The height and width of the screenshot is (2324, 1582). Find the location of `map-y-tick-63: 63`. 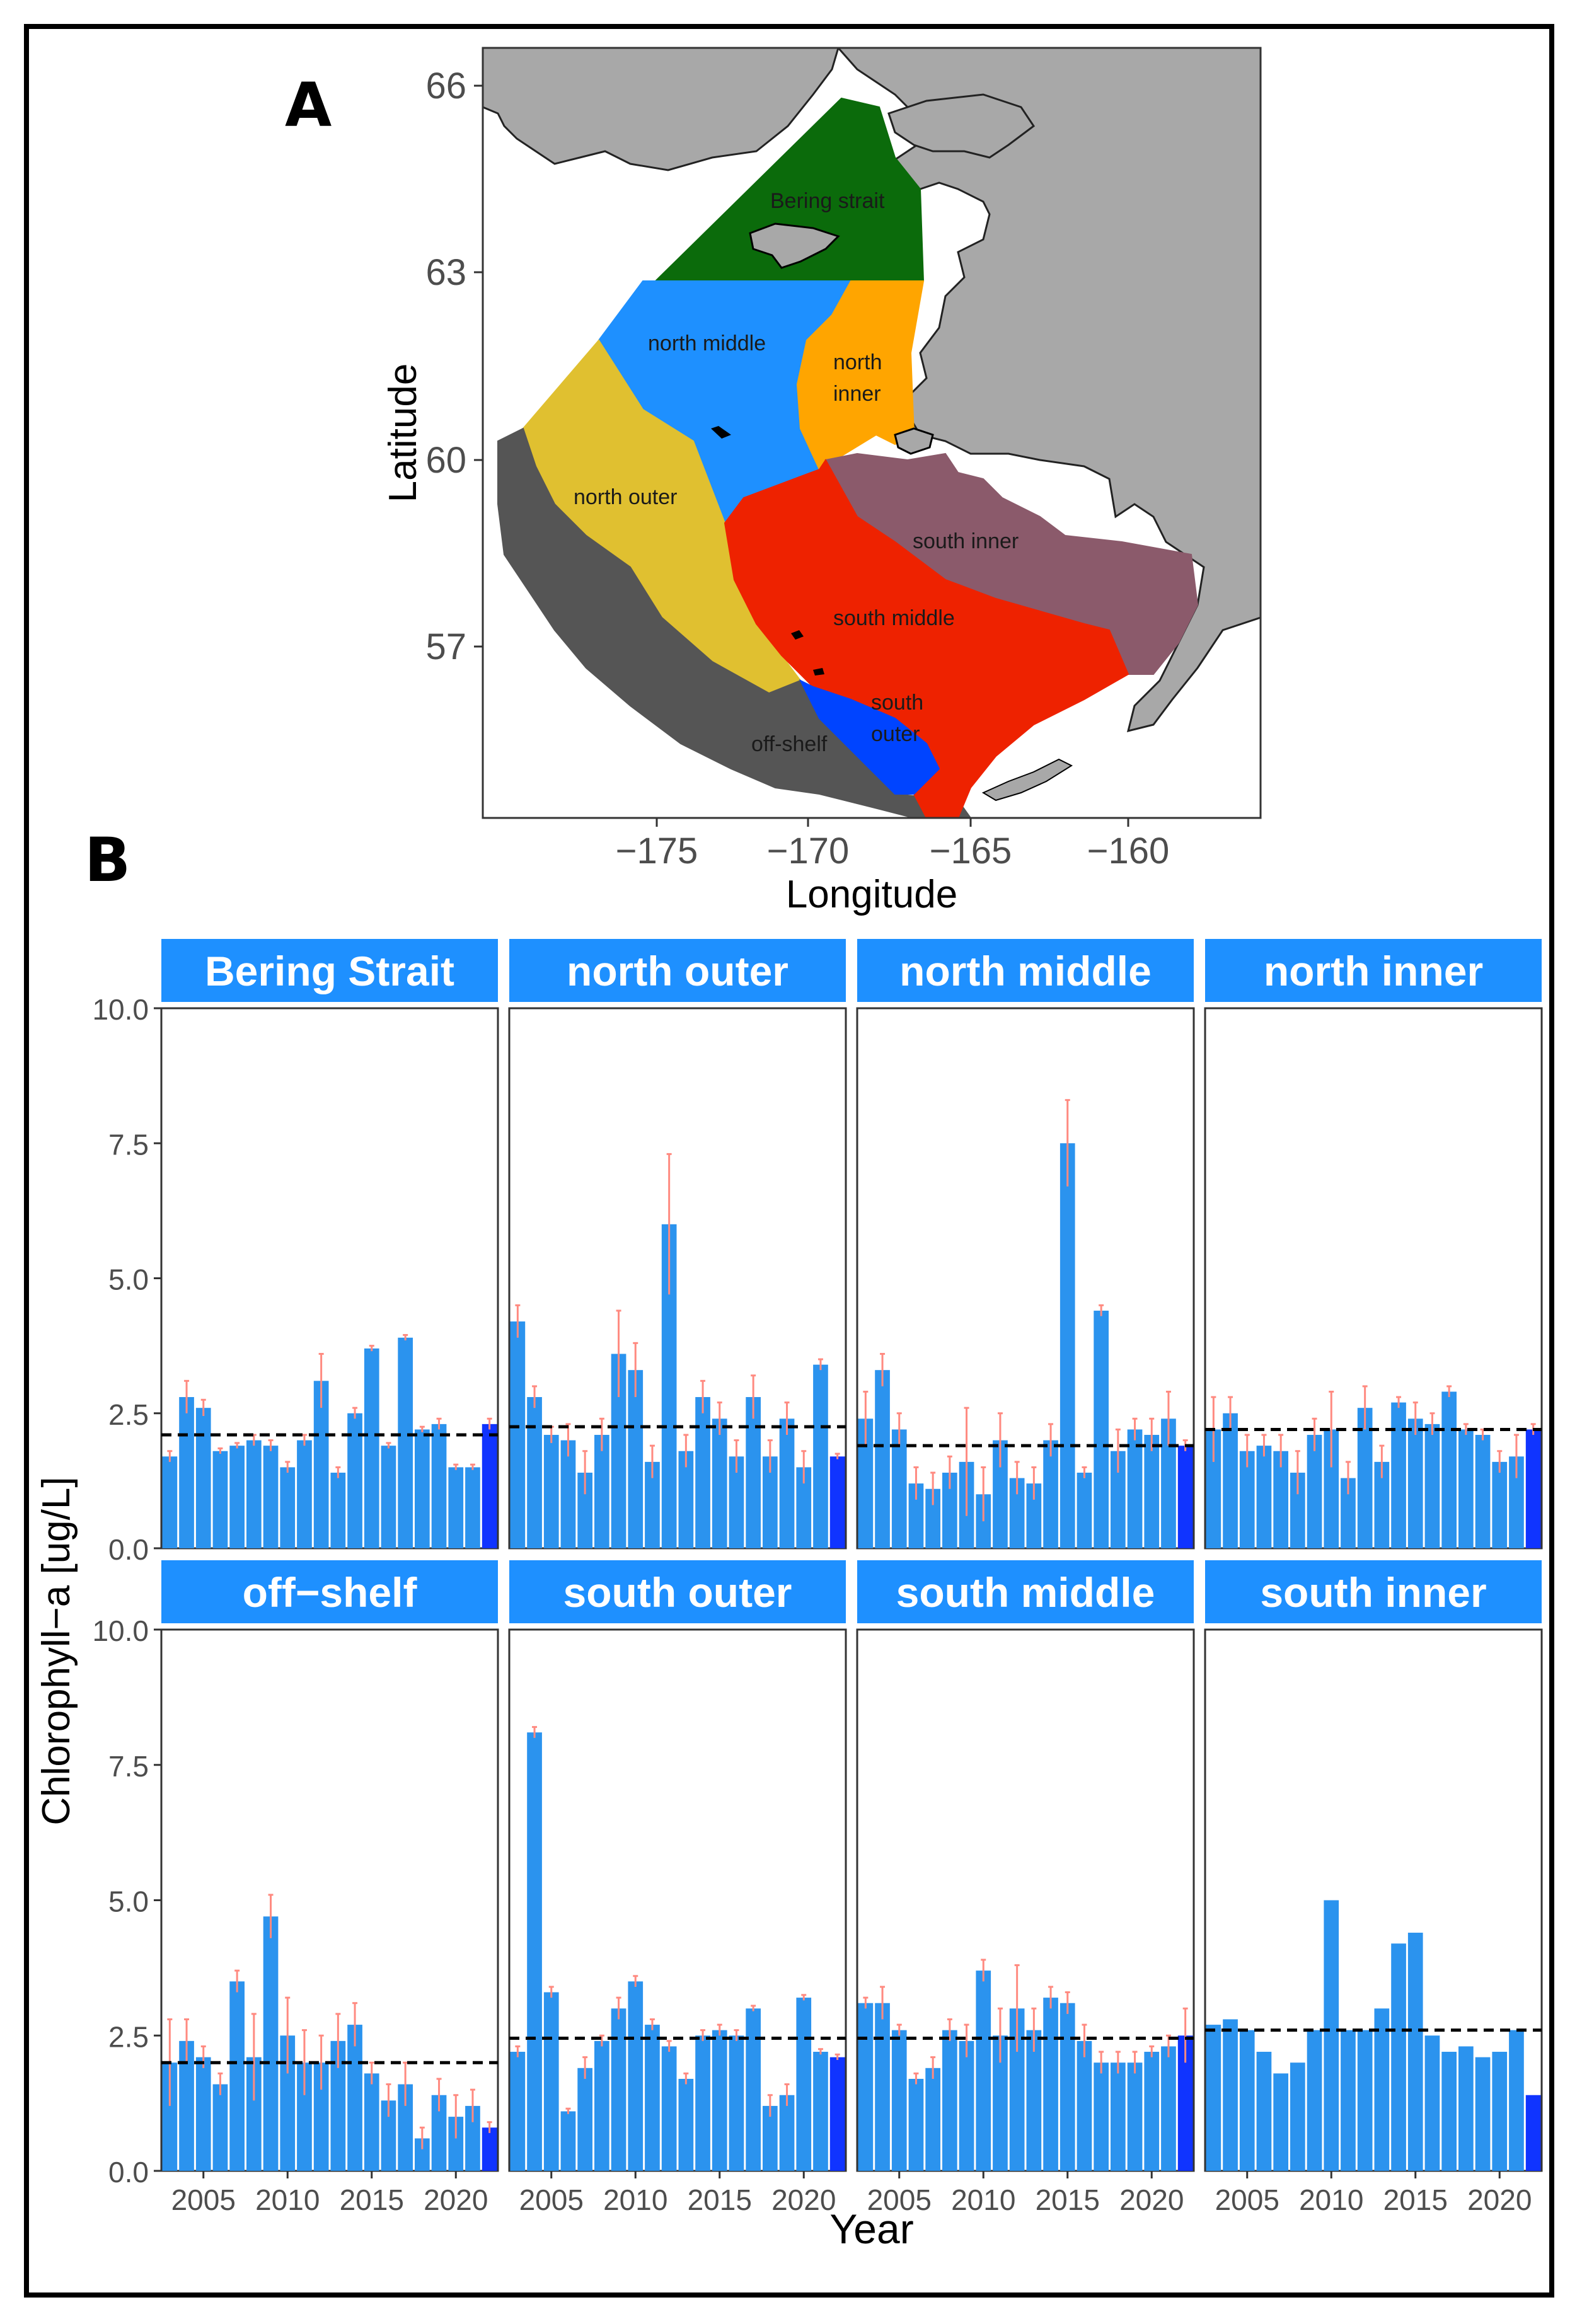

map-y-tick-63: 63 is located at coordinates (445, 272).